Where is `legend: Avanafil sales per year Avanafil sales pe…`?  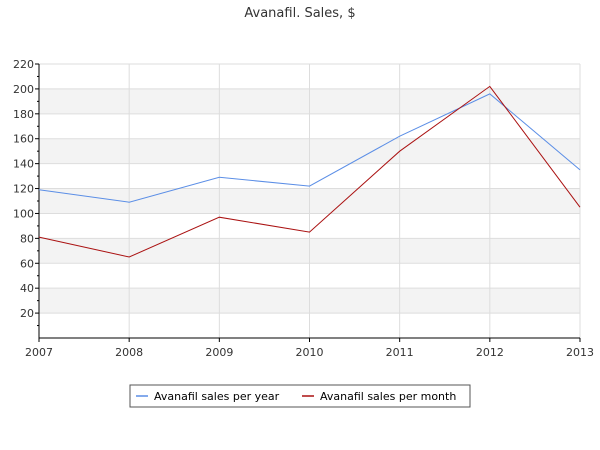
legend: Avanafil sales per year Avanafil sales pe… is located at coordinates (300, 396).